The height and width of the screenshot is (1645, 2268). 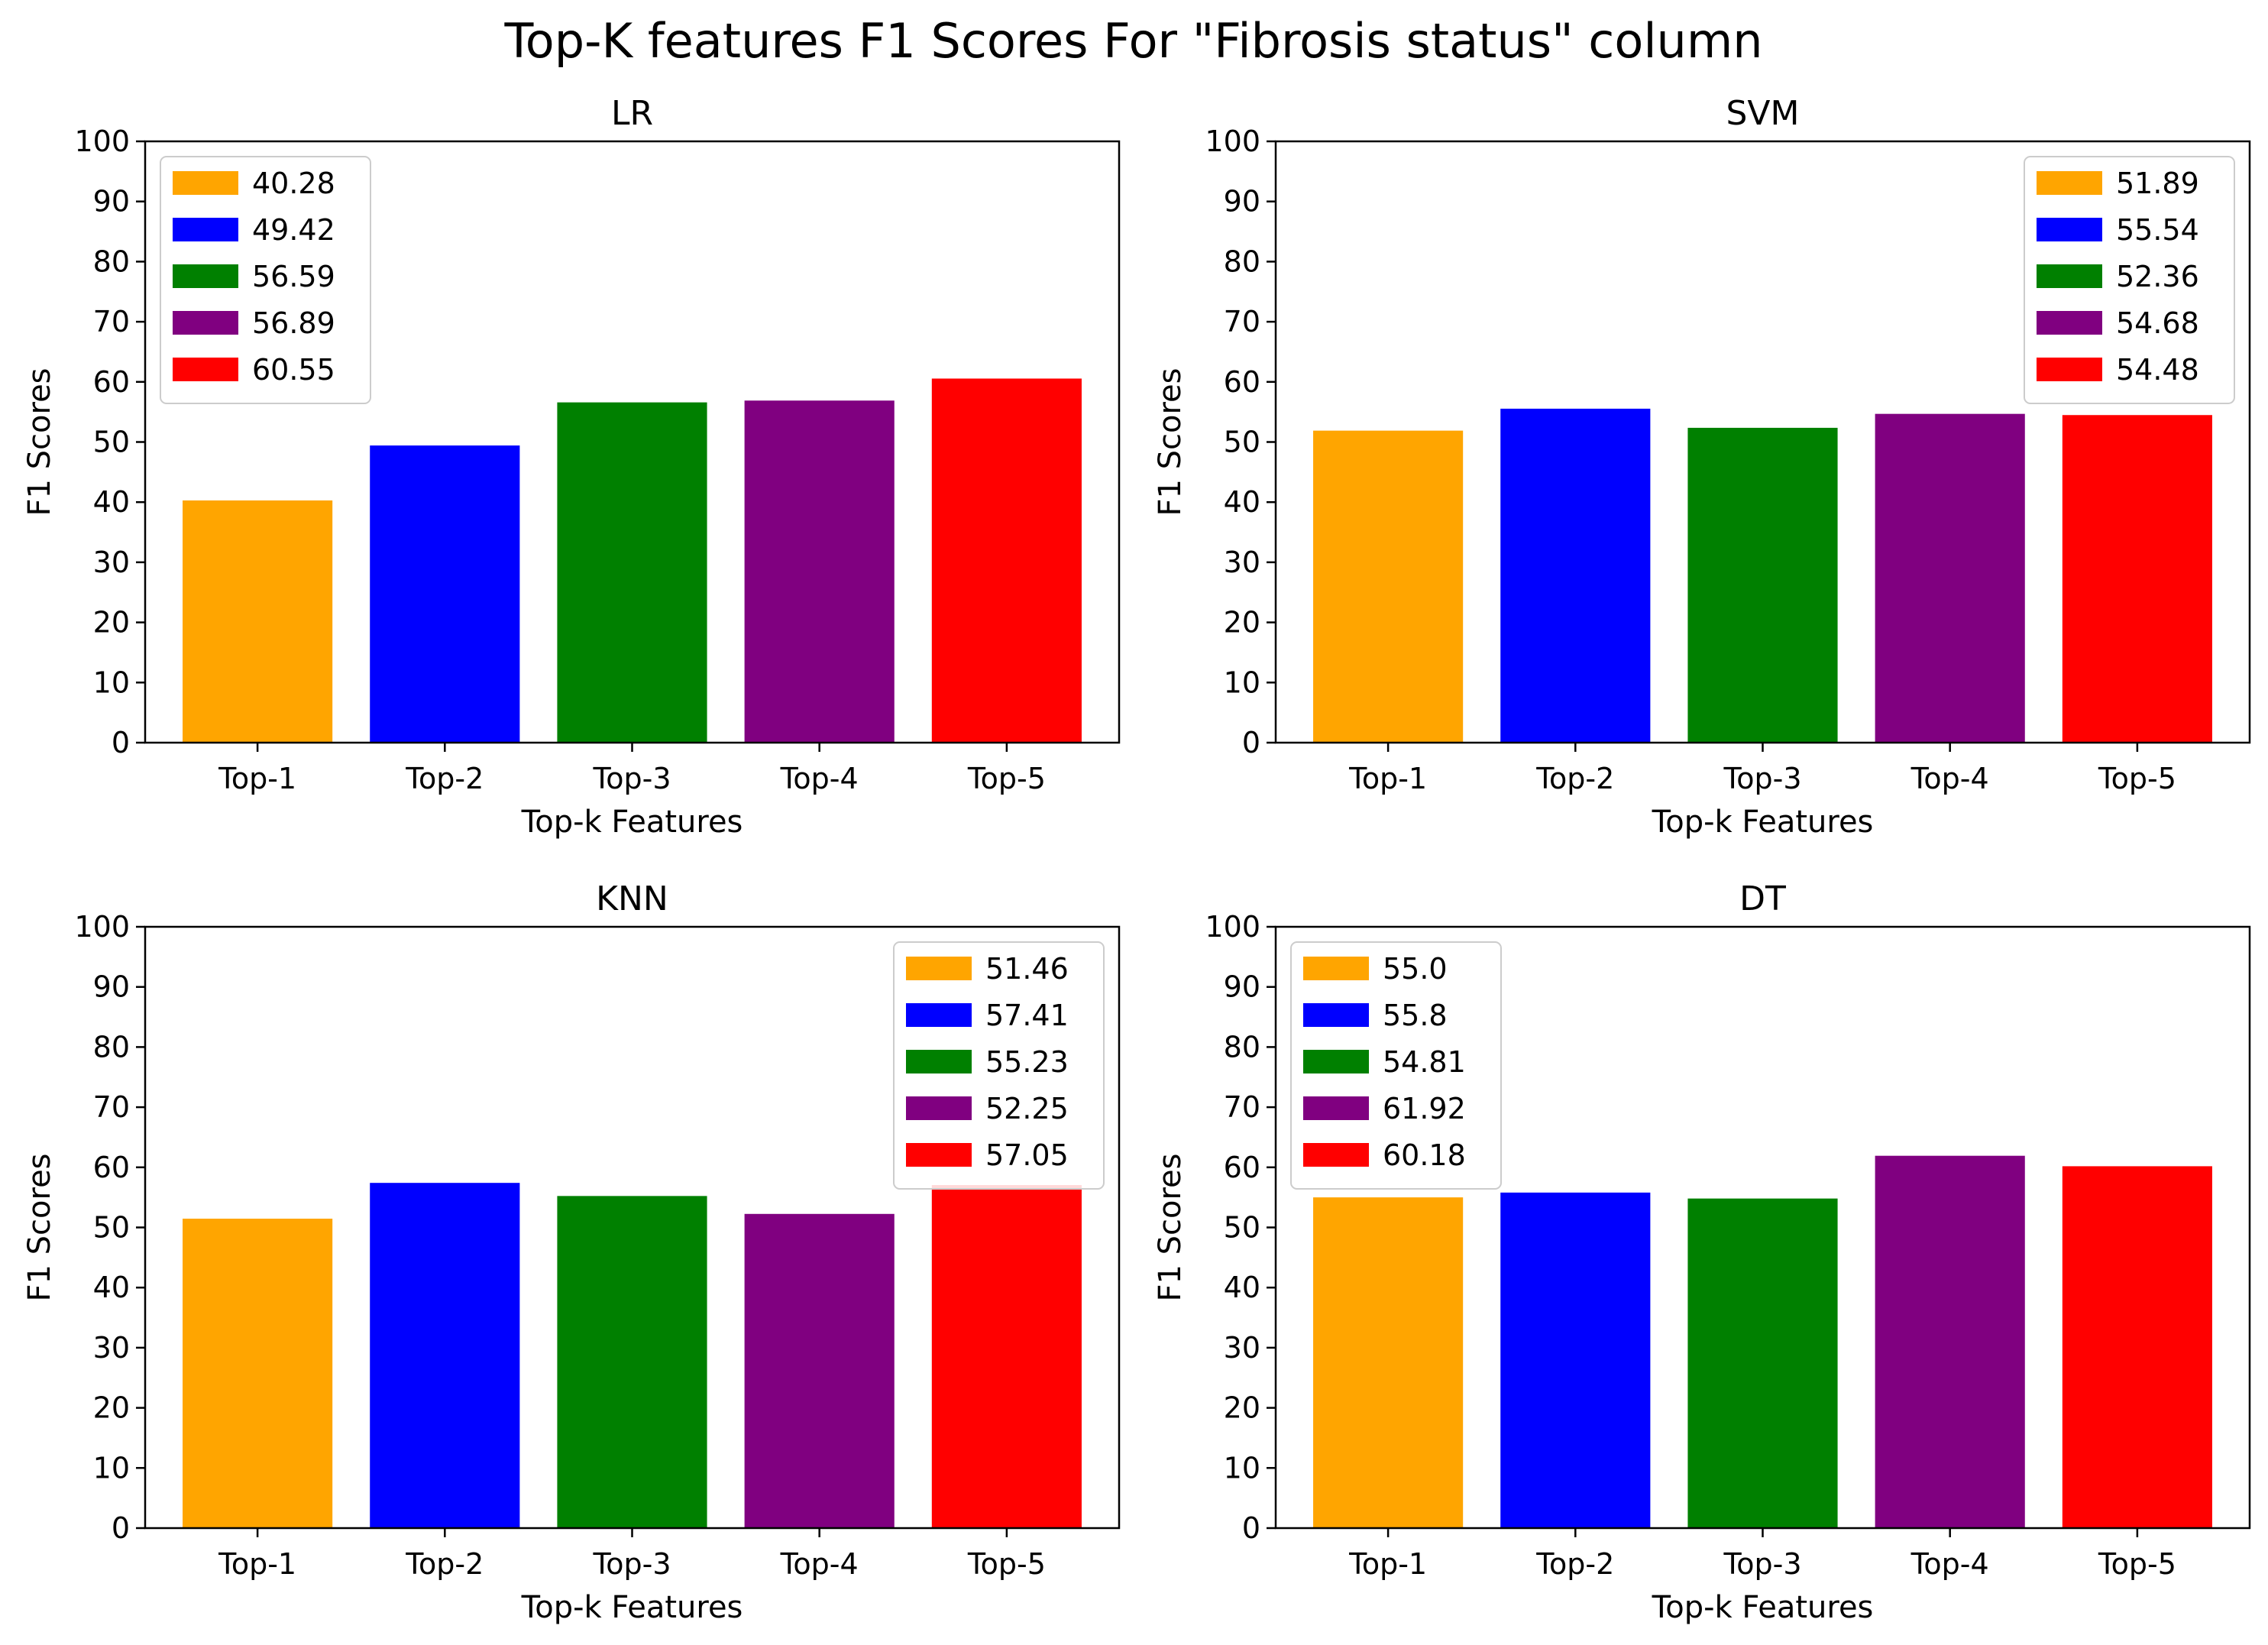 What do you see at coordinates (1027, 1108) in the screenshot?
I see `legend-label: 52.25` at bounding box center [1027, 1108].